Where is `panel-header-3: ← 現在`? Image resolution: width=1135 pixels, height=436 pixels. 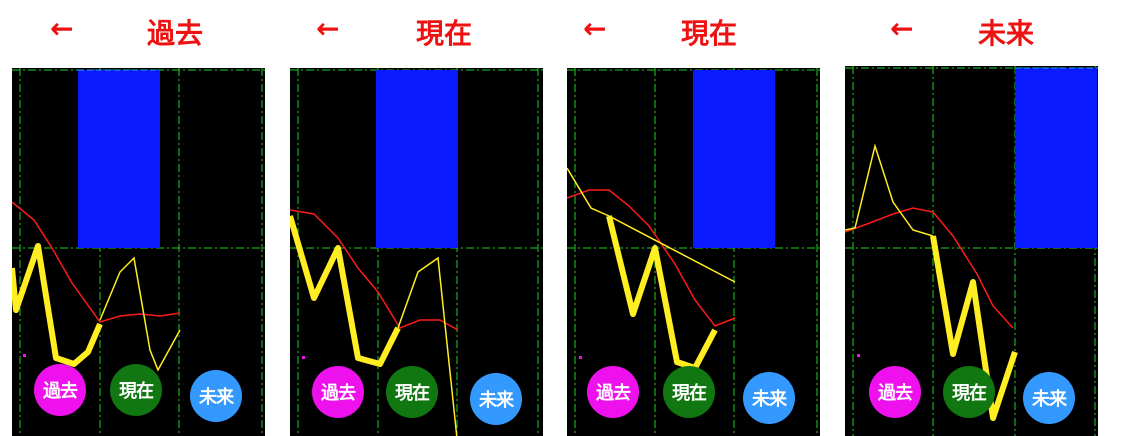
panel-header-3: ← 現在 is located at coordinates (683, 32).